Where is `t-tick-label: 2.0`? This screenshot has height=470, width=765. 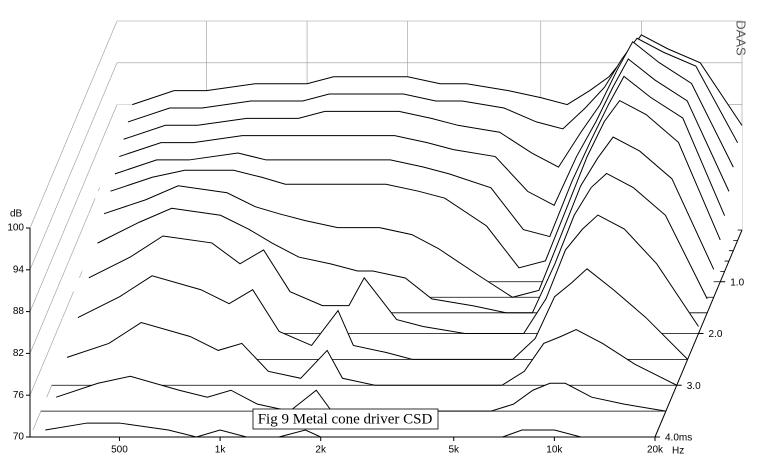
t-tick-label: 2.0 is located at coordinates (716, 334).